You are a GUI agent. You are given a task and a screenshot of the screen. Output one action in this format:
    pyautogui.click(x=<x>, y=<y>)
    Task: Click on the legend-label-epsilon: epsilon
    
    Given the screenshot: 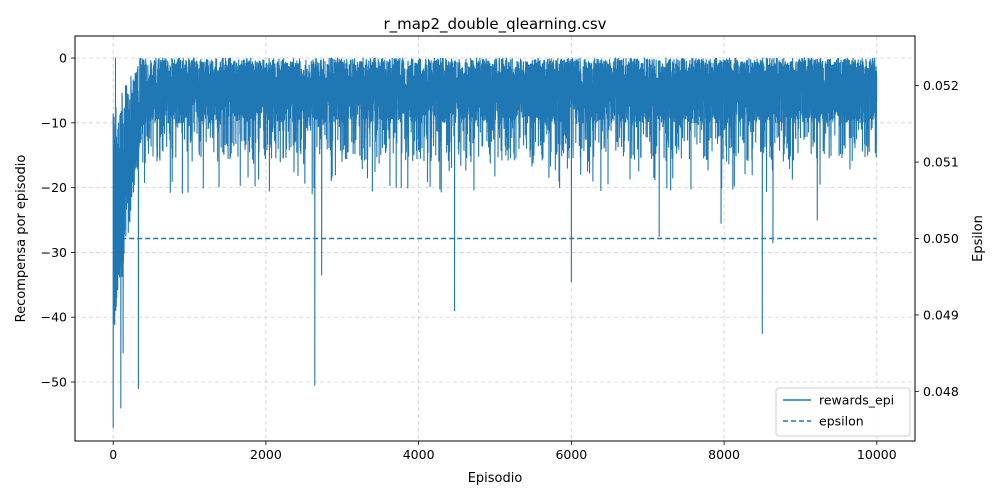 What is the action you would take?
    pyautogui.click(x=841, y=421)
    